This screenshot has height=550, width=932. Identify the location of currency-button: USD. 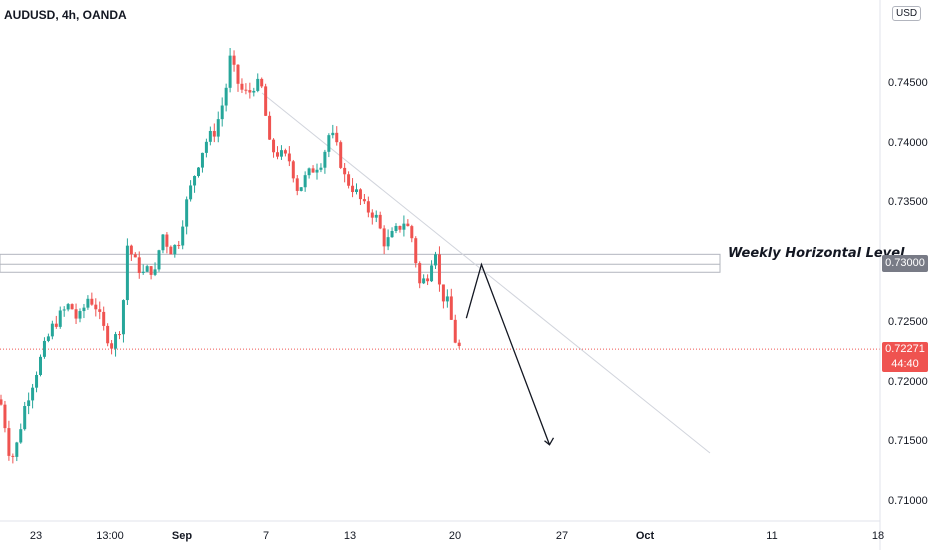
(907, 13).